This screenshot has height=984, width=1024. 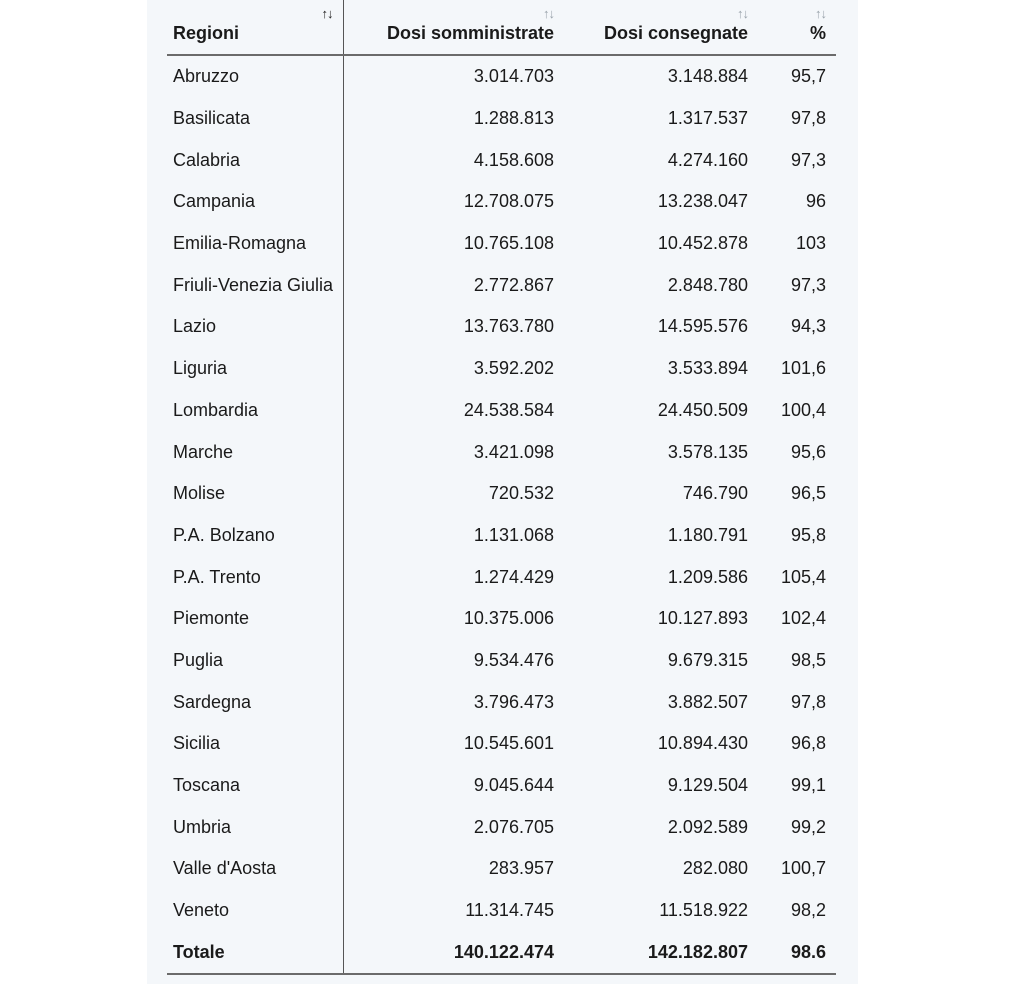 I want to click on cell-administered: 12.708.075, so click(x=508, y=201).